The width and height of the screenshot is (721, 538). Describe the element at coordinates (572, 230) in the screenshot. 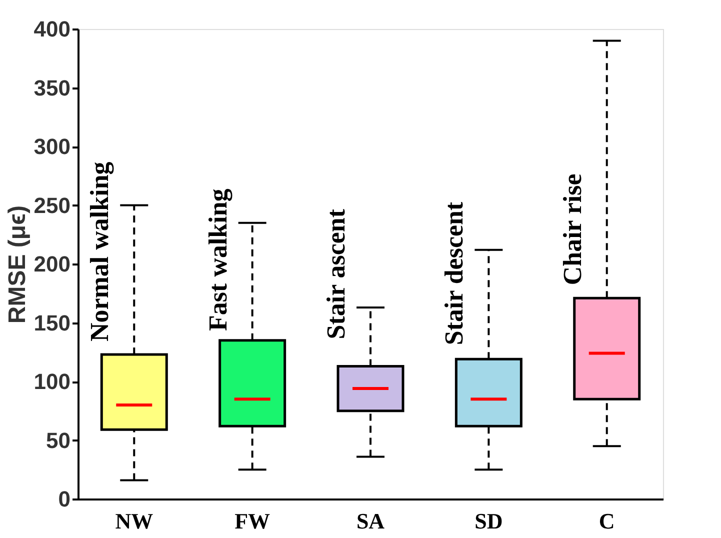

I see `annotation: Chair rise` at that location.